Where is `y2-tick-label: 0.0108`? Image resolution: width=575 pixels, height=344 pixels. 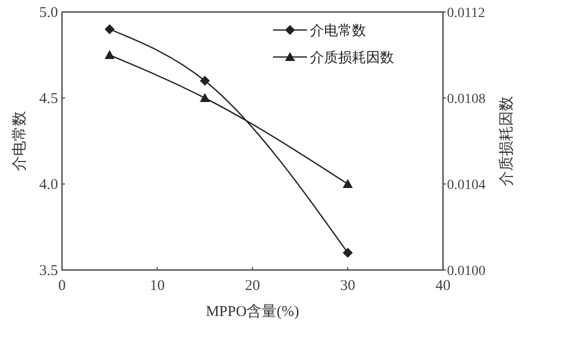 y2-tick-label: 0.0108 is located at coordinates (466, 99).